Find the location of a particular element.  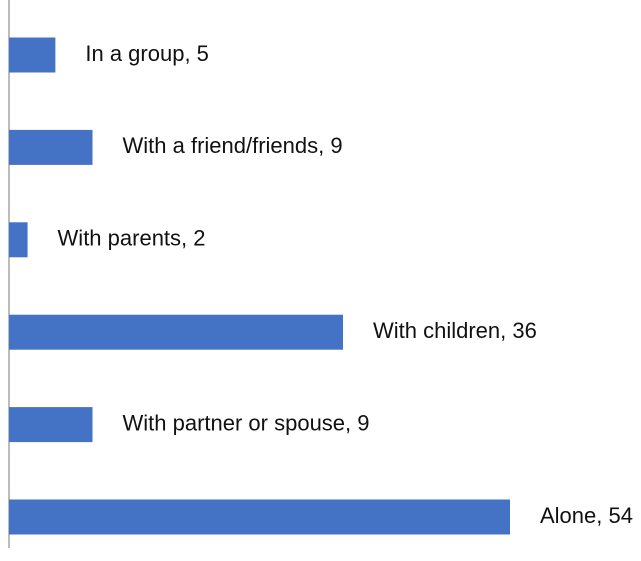

data-label-4: With a friend/friends, 9 is located at coordinates (233, 145).